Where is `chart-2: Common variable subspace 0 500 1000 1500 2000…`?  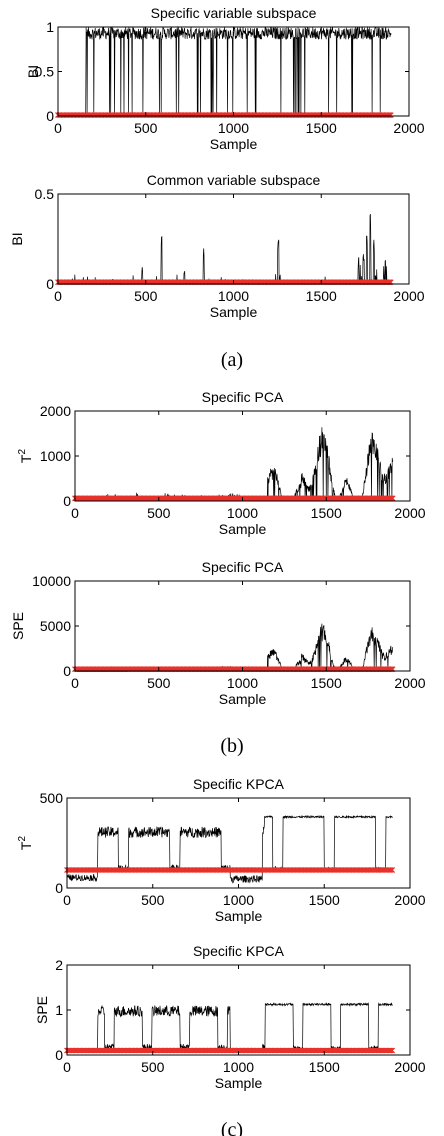 chart-2: Common variable subspace 0 500 1000 1500 2000… is located at coordinates (217, 246).